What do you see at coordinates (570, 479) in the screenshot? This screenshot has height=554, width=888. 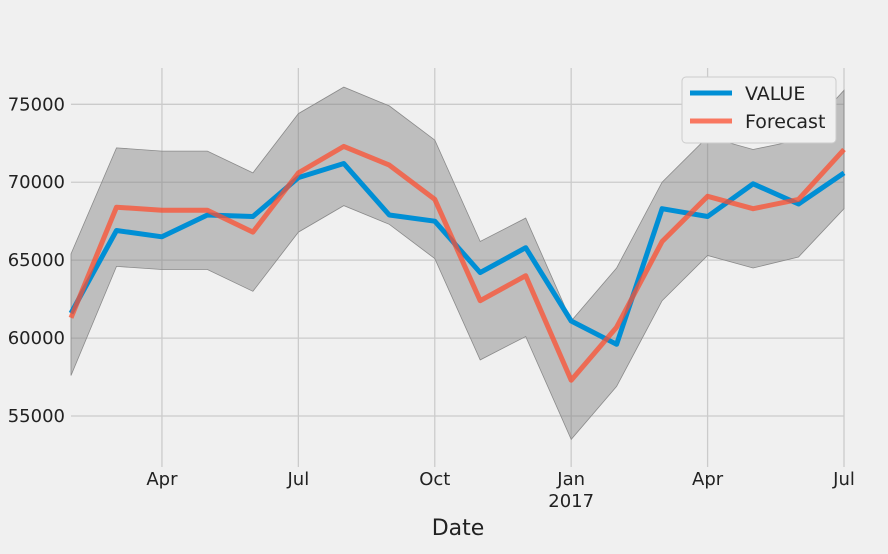 I see `x-tick-label: Jan` at bounding box center [570, 479].